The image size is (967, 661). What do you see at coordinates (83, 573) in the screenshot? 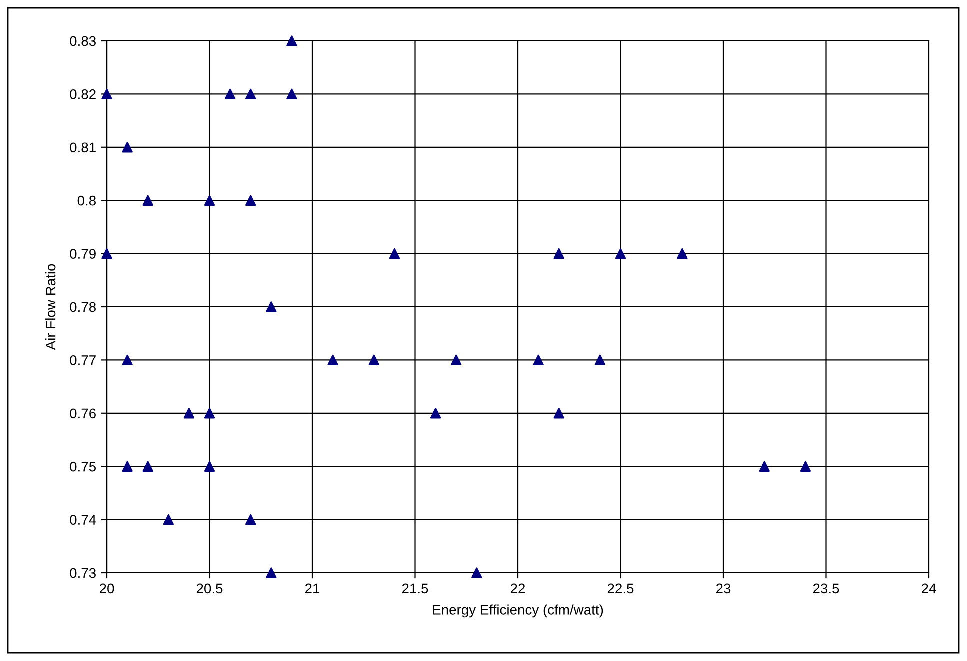
I see `y-tick-label: 0.73` at bounding box center [83, 573].